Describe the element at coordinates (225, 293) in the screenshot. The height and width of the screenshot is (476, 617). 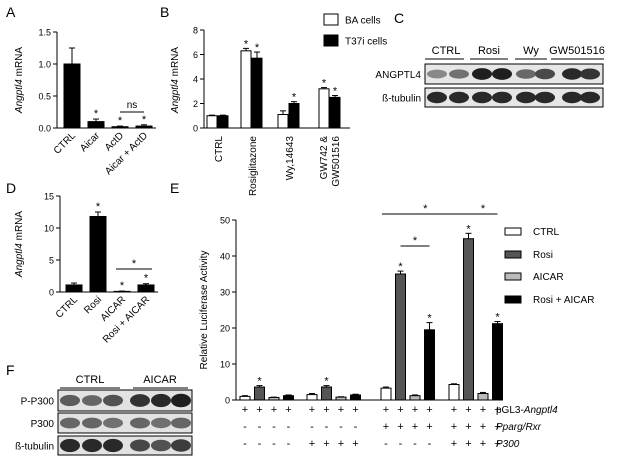
I see `panel-e-ytick-label: 30` at that location.